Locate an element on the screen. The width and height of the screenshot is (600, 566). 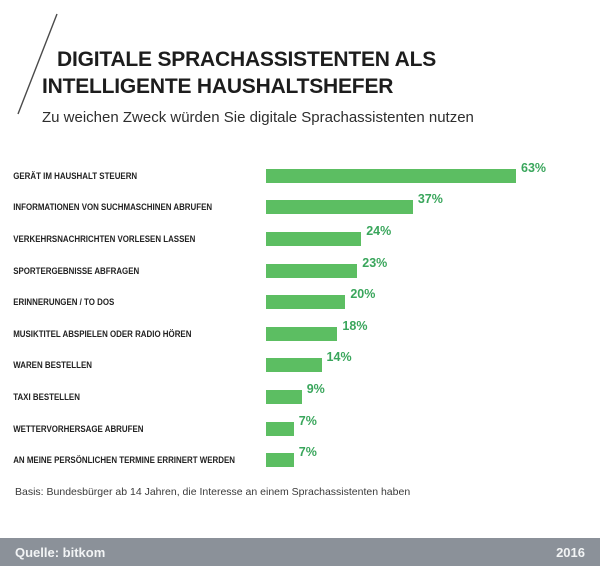
bar-track: 14% is located at coordinates (309, 361).